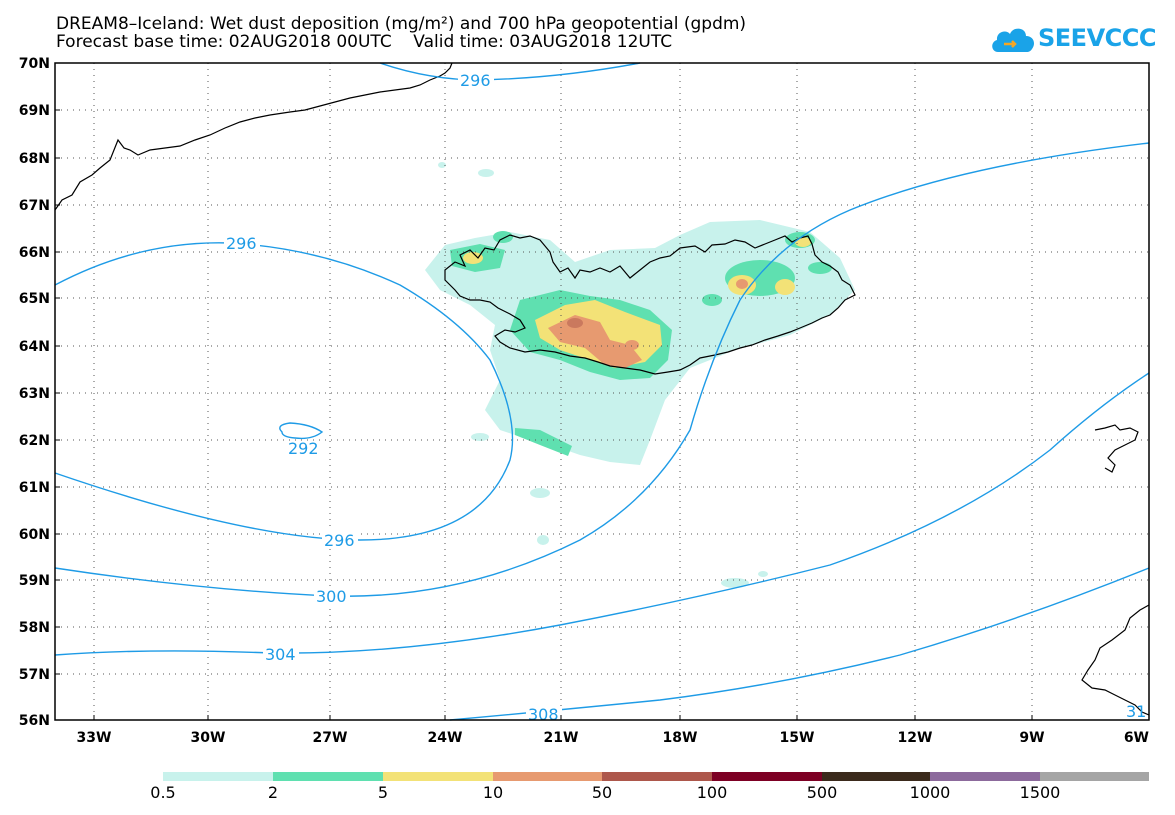 Image resolution: width=1175 pixels, height=815 pixels. Describe the element at coordinates (561, 738) in the screenshot. I see `lon-label: 21W` at that location.